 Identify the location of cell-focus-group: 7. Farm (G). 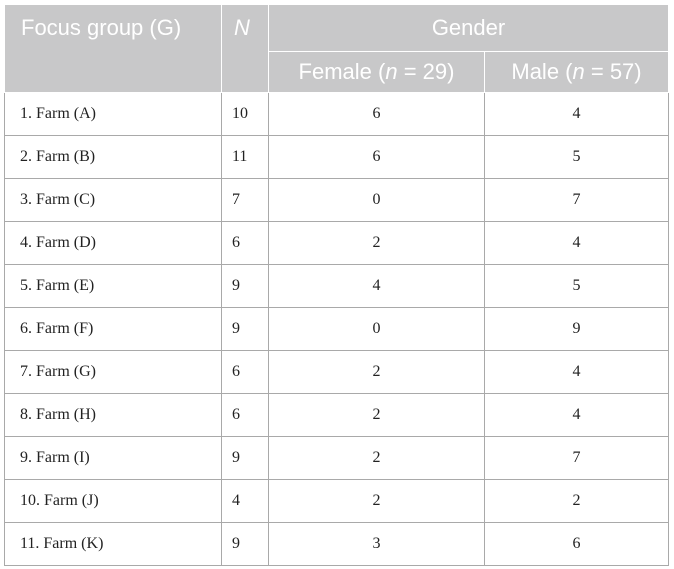
(113, 372).